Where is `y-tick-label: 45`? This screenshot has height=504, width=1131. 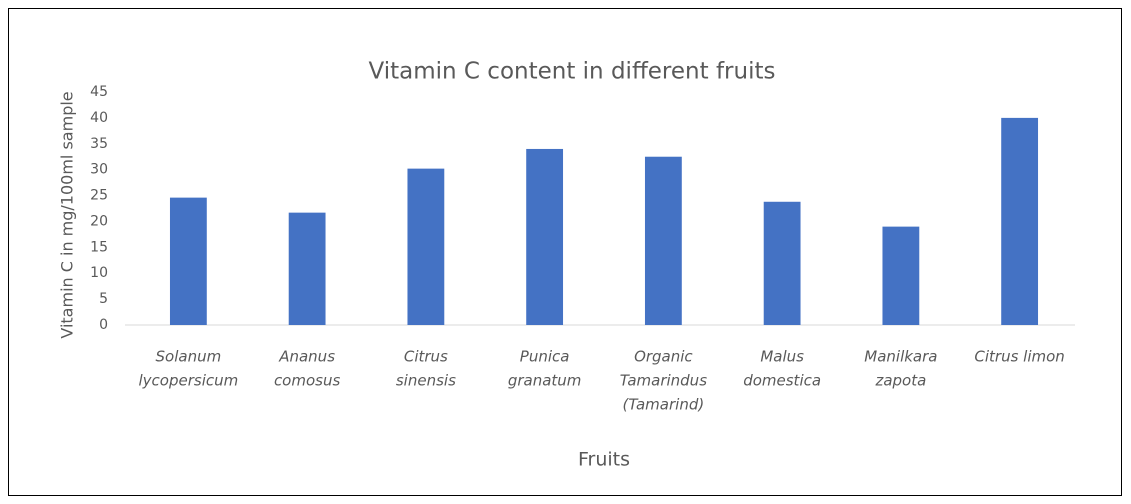 y-tick-label: 45 is located at coordinates (99, 92).